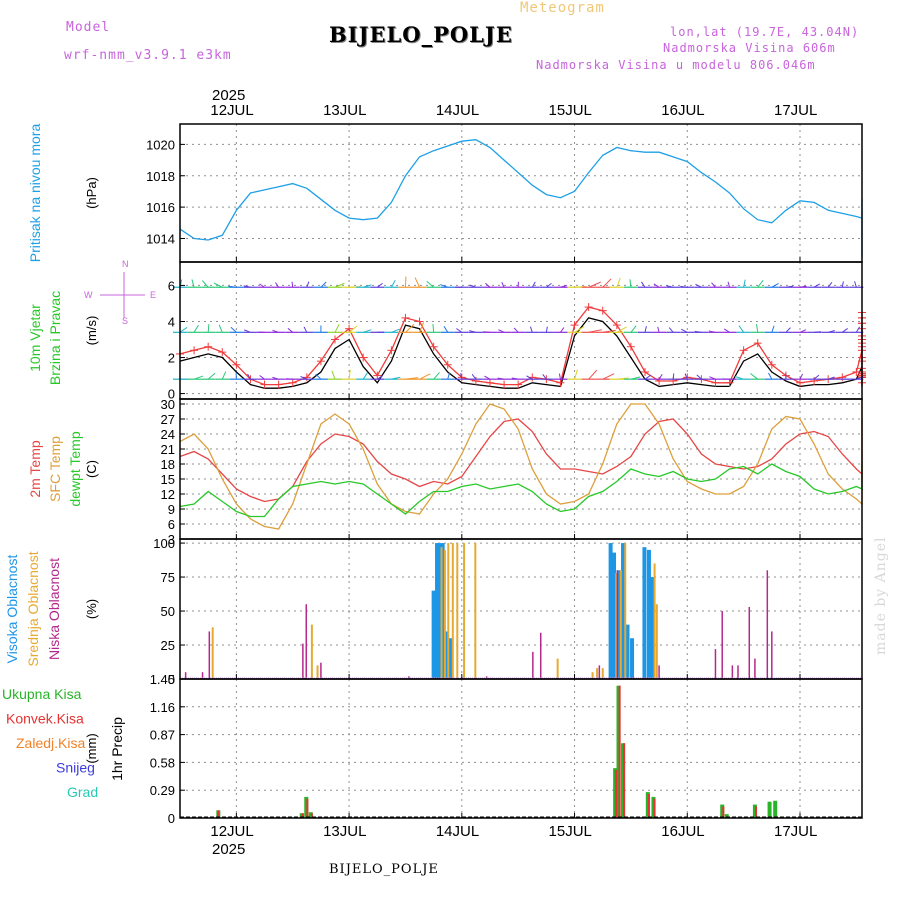 The image size is (900, 900). I want to click on y-tick-label: 1.16, so click(162, 707).